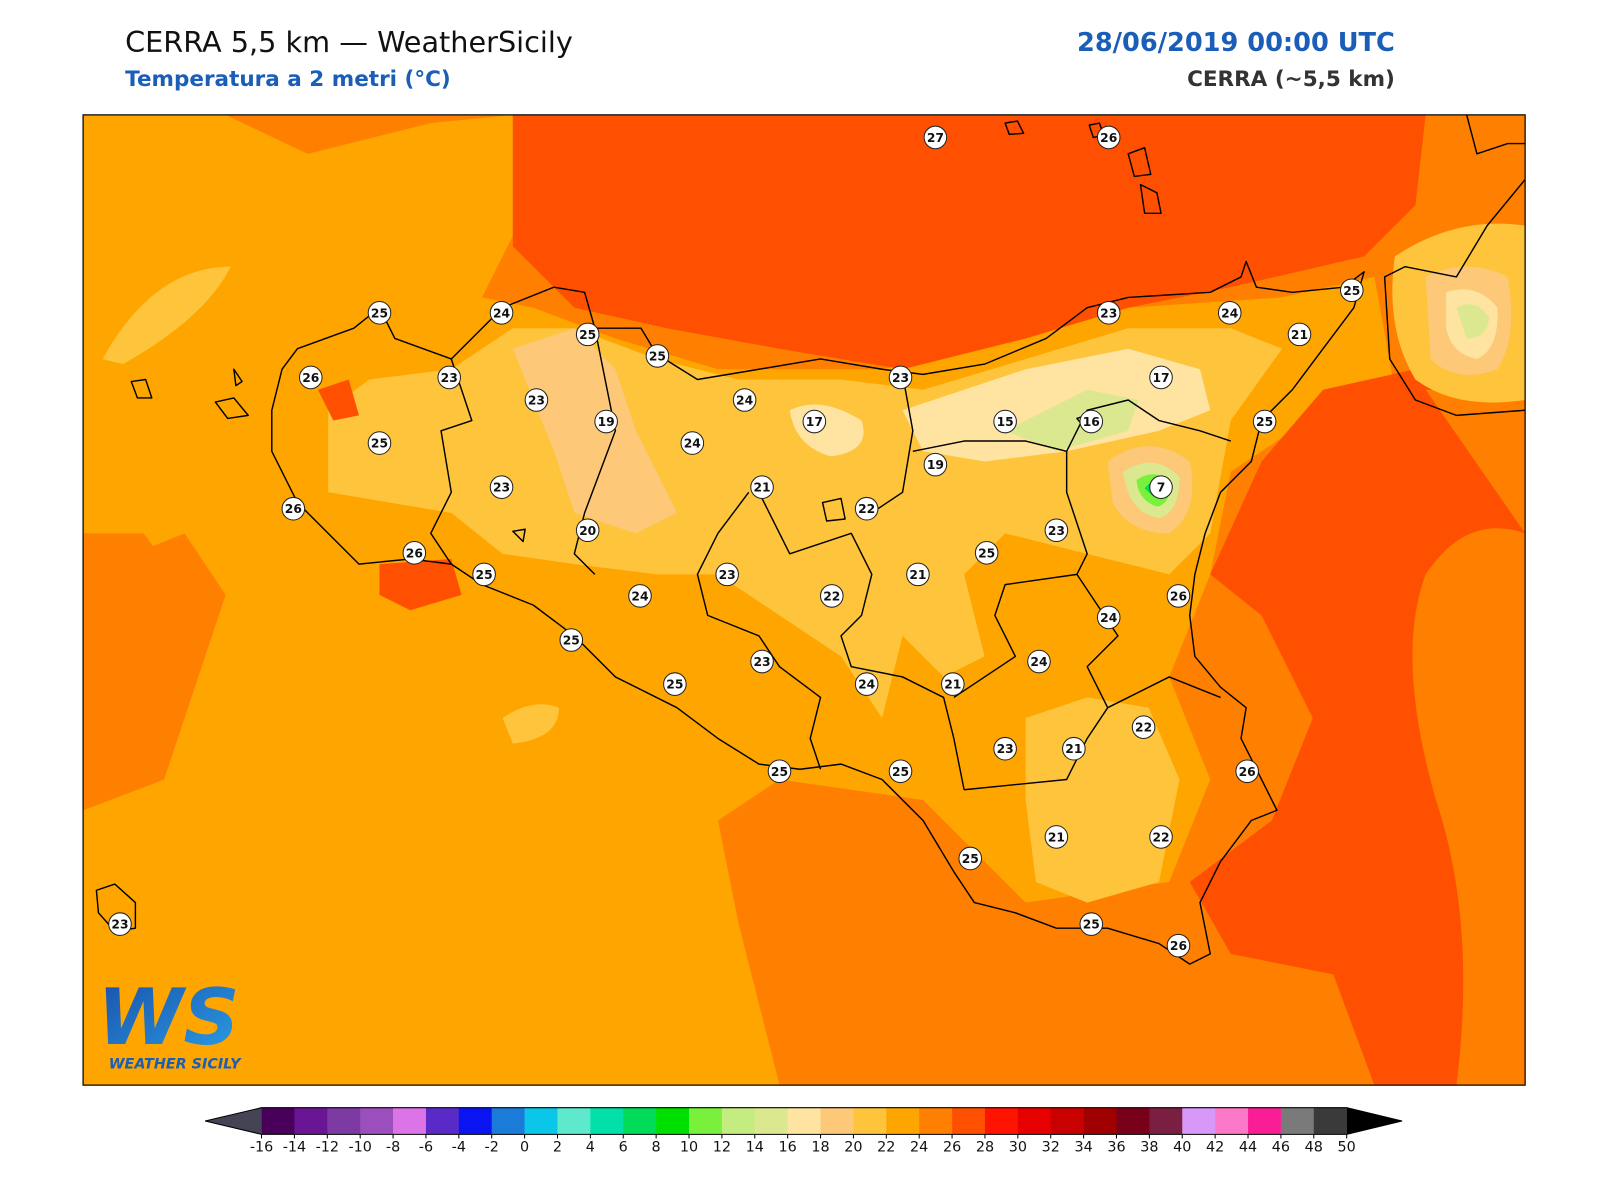 This screenshot has height=1200, width=1600. I want to click on coastline, so click(1454, 265).